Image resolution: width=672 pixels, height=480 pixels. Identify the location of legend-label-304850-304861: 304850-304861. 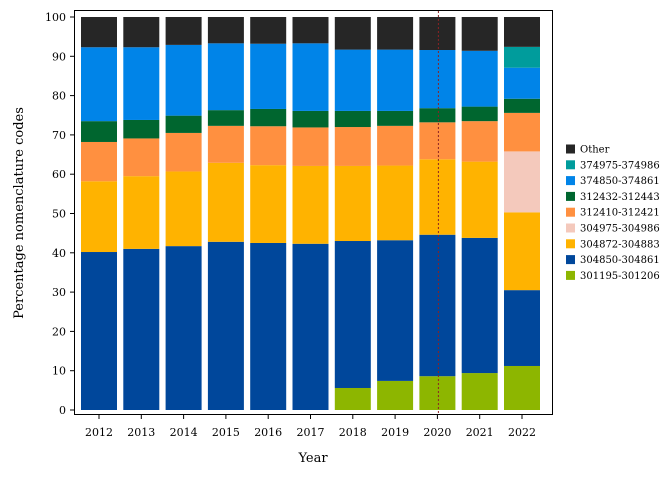
(620, 260).